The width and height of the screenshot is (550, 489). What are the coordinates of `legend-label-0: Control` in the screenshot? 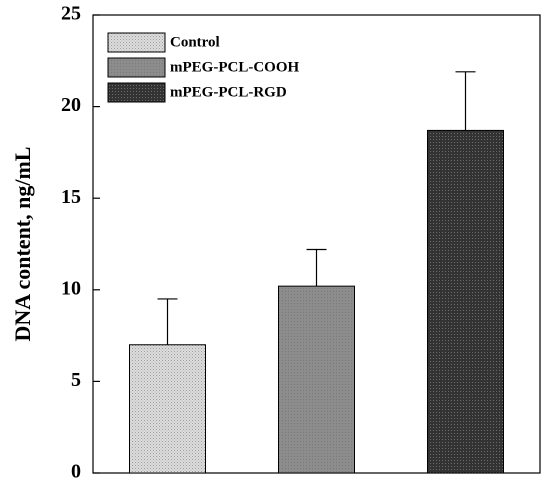 It's located at (195, 42).